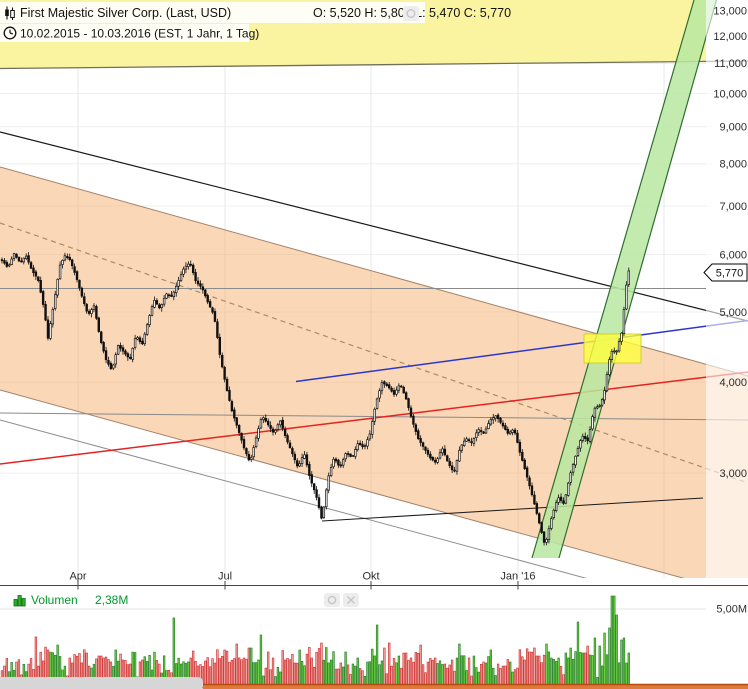 The width and height of the screenshot is (748, 689). Describe the element at coordinates (517, 577) in the screenshot. I see `time-tick-label: Jan '16` at that location.